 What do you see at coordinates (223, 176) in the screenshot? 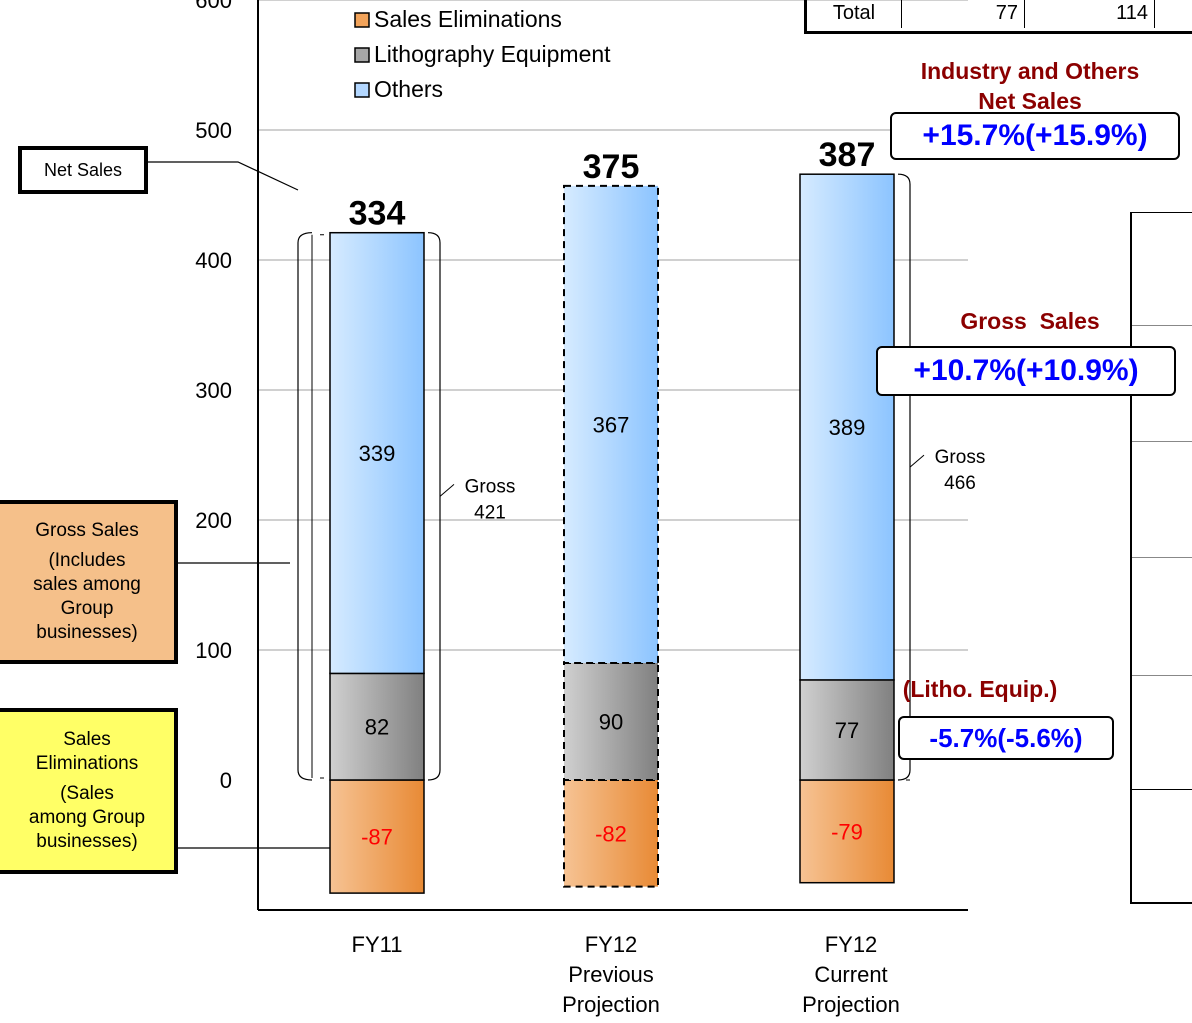
I see `net-sales-leader` at bounding box center [223, 176].